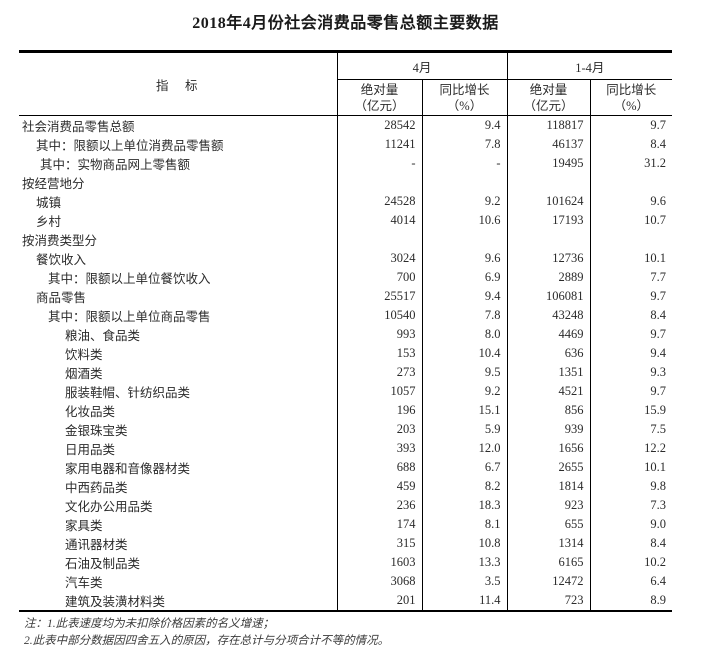 The height and width of the screenshot is (660, 701). I want to click on row-value: 1656, so click(548, 448).